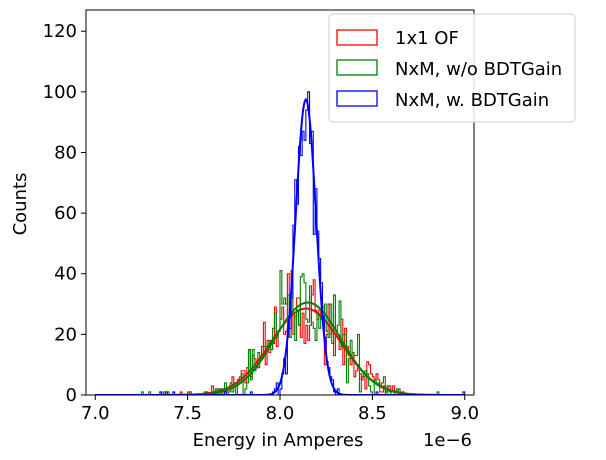  Describe the element at coordinates (478, 69) in the screenshot. I see `legend-label-nxm-wo-bdtgain: NxM, w/o BDTGain` at that location.